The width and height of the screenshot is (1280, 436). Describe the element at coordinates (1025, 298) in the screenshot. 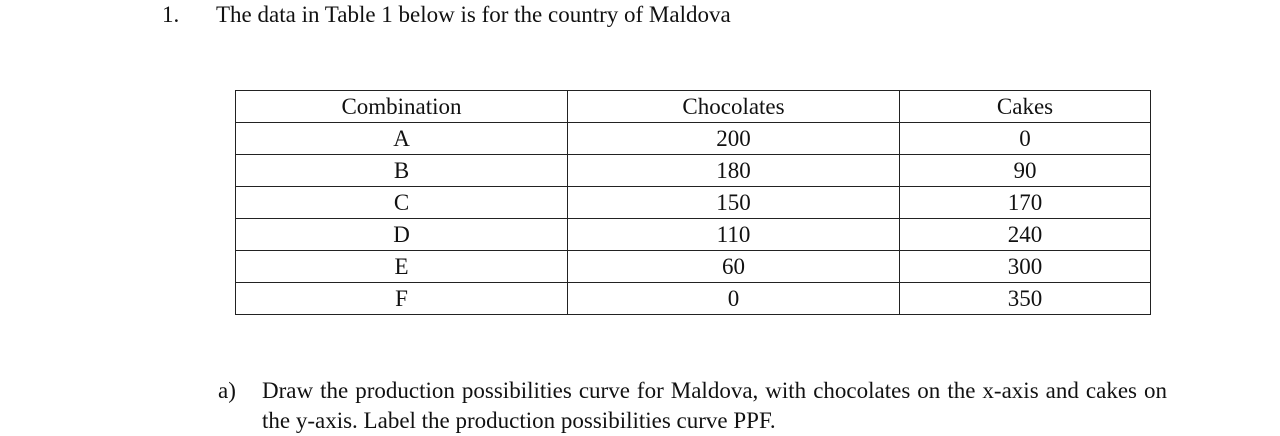

I see `cell-cakes: 350` at that location.